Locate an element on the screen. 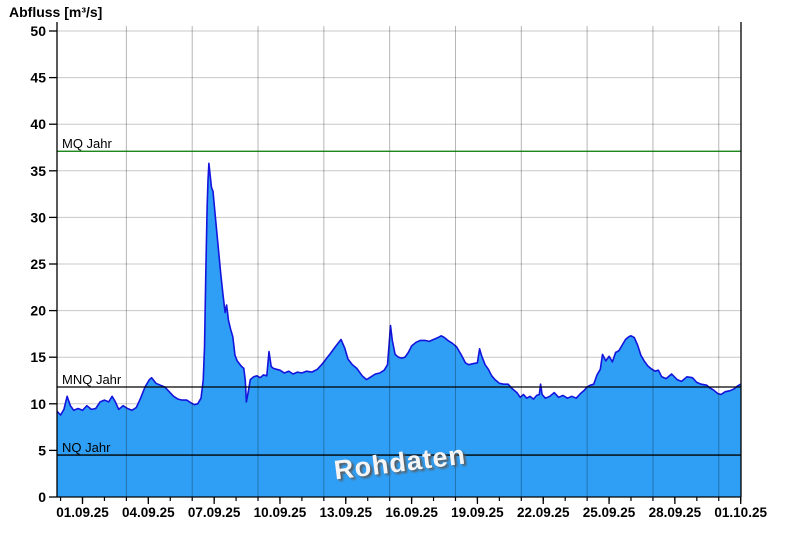  x-tick-label: 13.09.25 is located at coordinates (345, 512).